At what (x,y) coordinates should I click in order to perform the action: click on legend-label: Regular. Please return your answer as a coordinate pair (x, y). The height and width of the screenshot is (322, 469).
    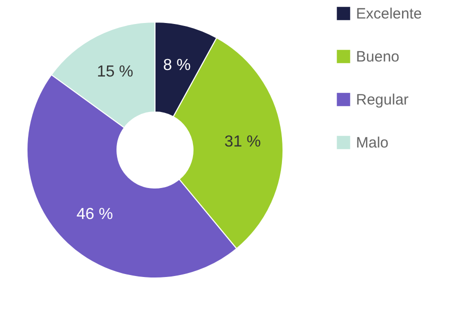
    Looking at the image, I should click on (382, 100).